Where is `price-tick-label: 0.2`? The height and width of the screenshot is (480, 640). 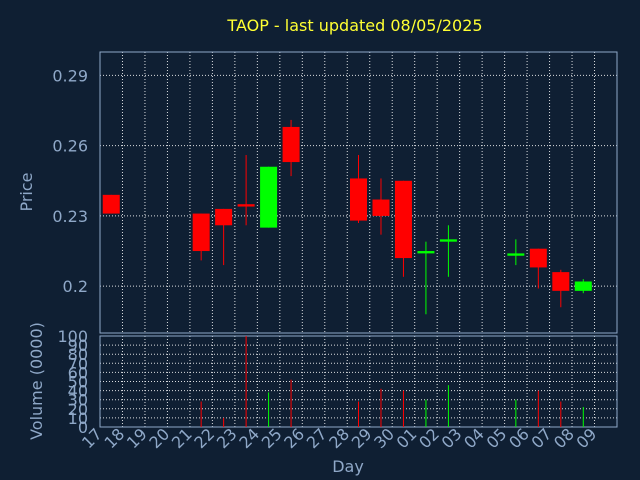
price-tick-label: 0.2 is located at coordinates (75, 286).